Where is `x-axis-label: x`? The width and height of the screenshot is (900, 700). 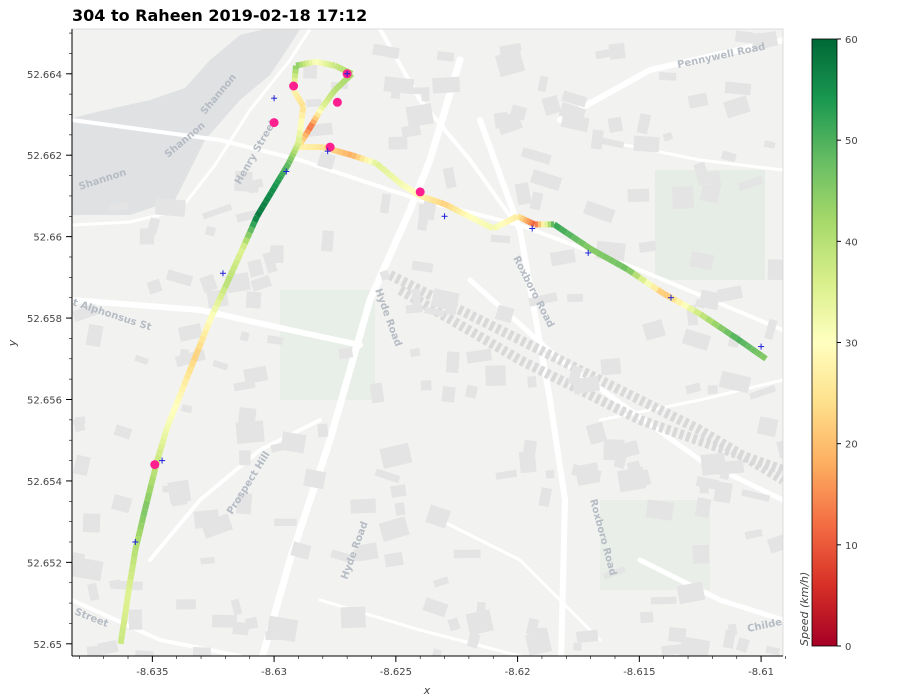
x-axis-label: x is located at coordinates (427, 690).